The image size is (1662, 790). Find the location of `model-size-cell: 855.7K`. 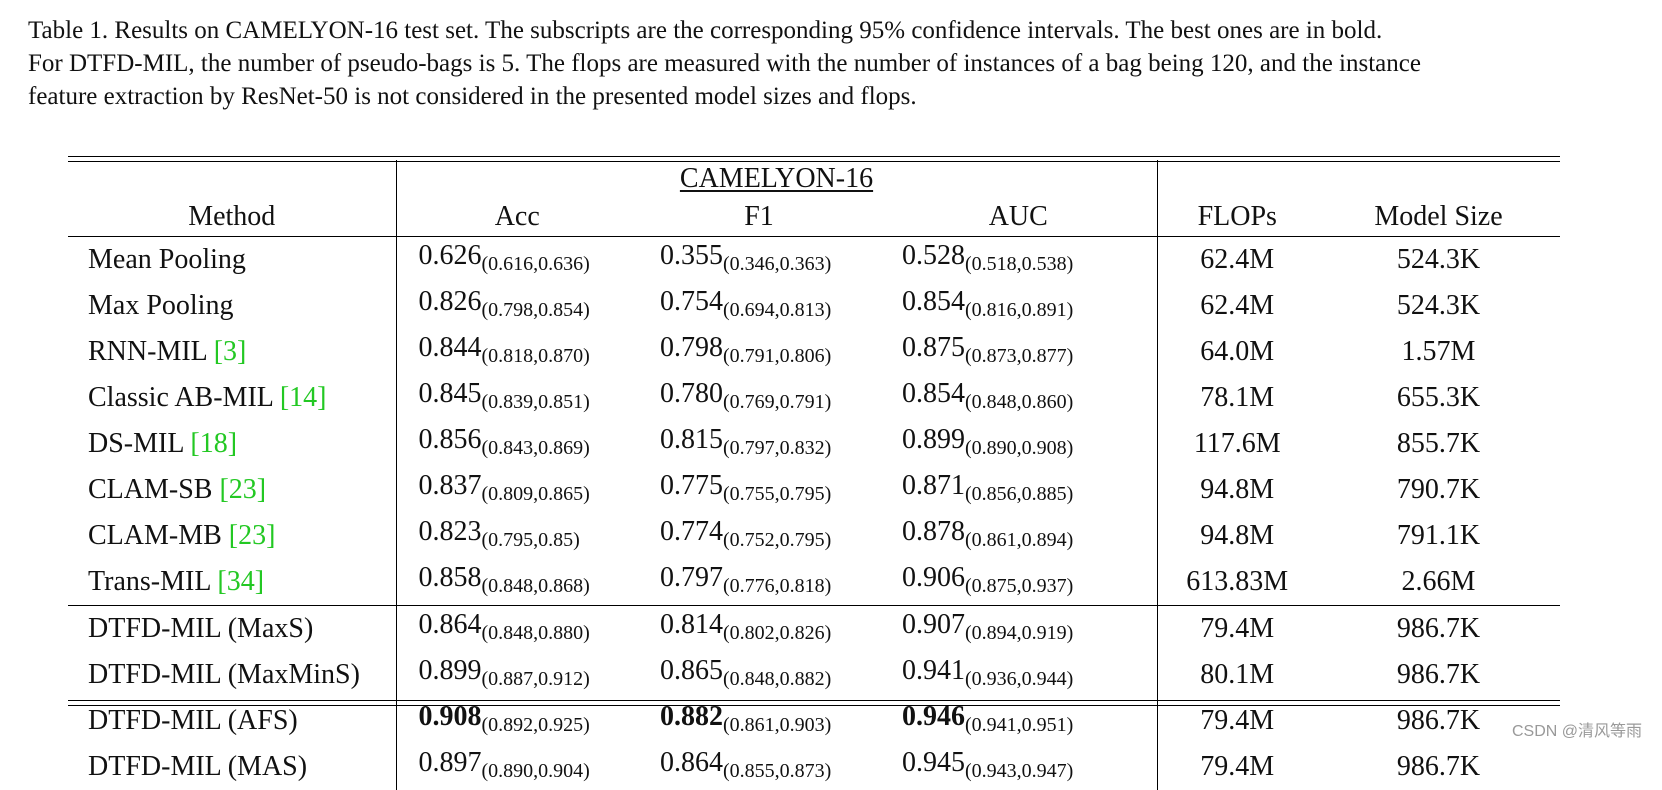

model-size-cell: 855.7K is located at coordinates (1438, 444).